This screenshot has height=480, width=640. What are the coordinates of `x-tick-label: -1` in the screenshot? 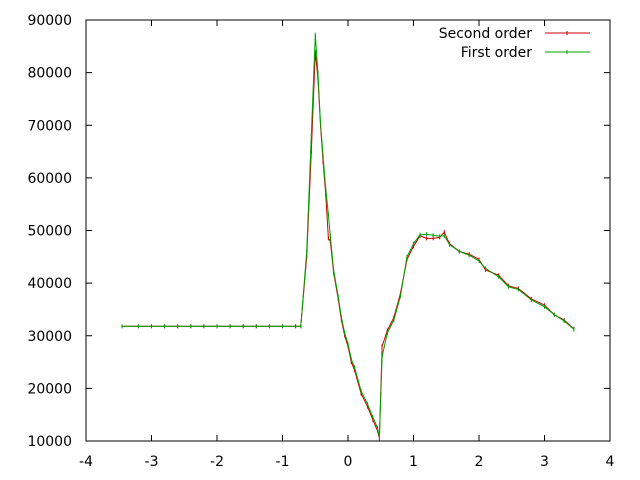 It's located at (283, 462).